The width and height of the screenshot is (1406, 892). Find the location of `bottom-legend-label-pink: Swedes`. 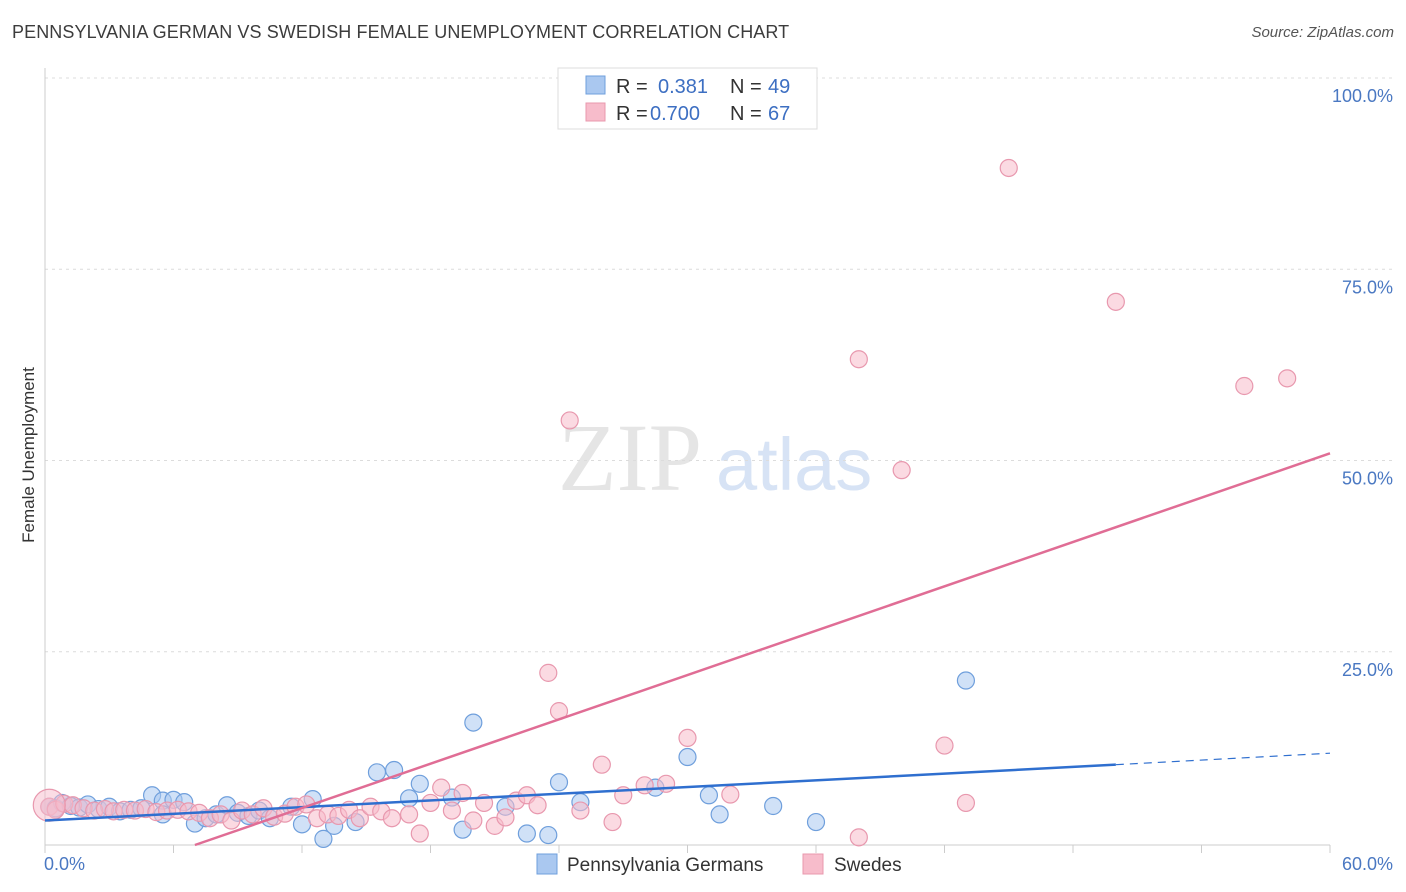

bottom-legend-label-pink: Swedes is located at coordinates (868, 865).